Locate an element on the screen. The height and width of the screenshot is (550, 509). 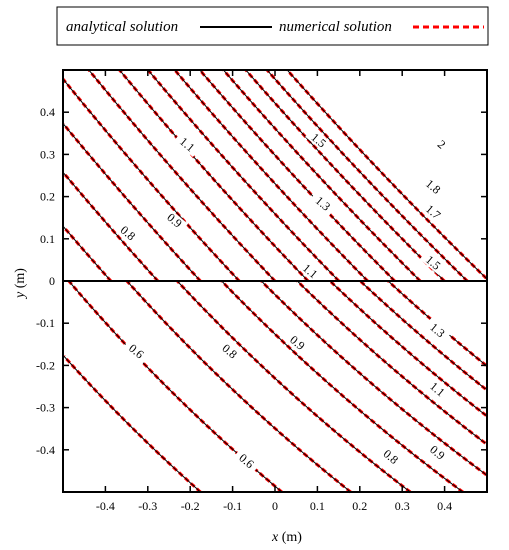
y-axis-unit: (m) is located at coordinates (20, 280).